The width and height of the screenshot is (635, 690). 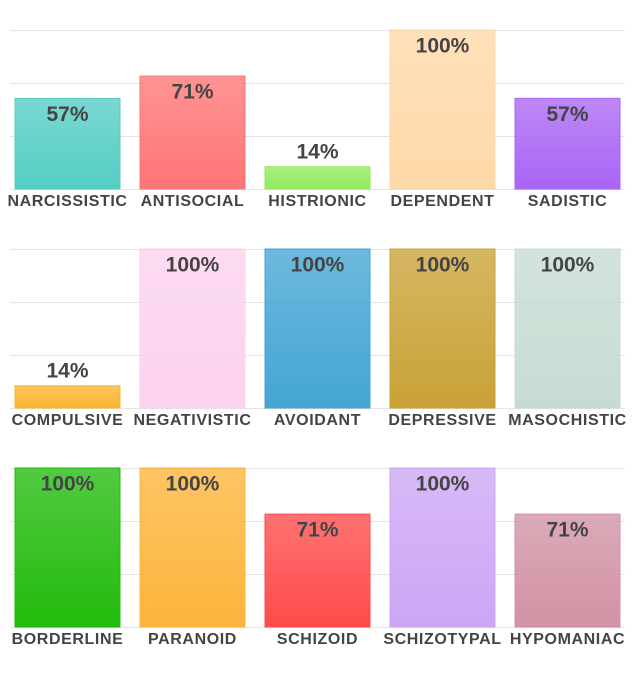 What do you see at coordinates (567, 201) in the screenshot?
I see `x-tick-label: SADISTIC` at bounding box center [567, 201].